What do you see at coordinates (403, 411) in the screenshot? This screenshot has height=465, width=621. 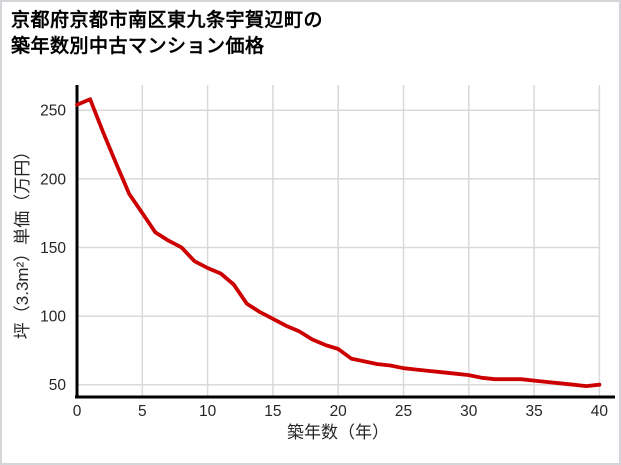 I see `x-tick-label: 25` at bounding box center [403, 411].